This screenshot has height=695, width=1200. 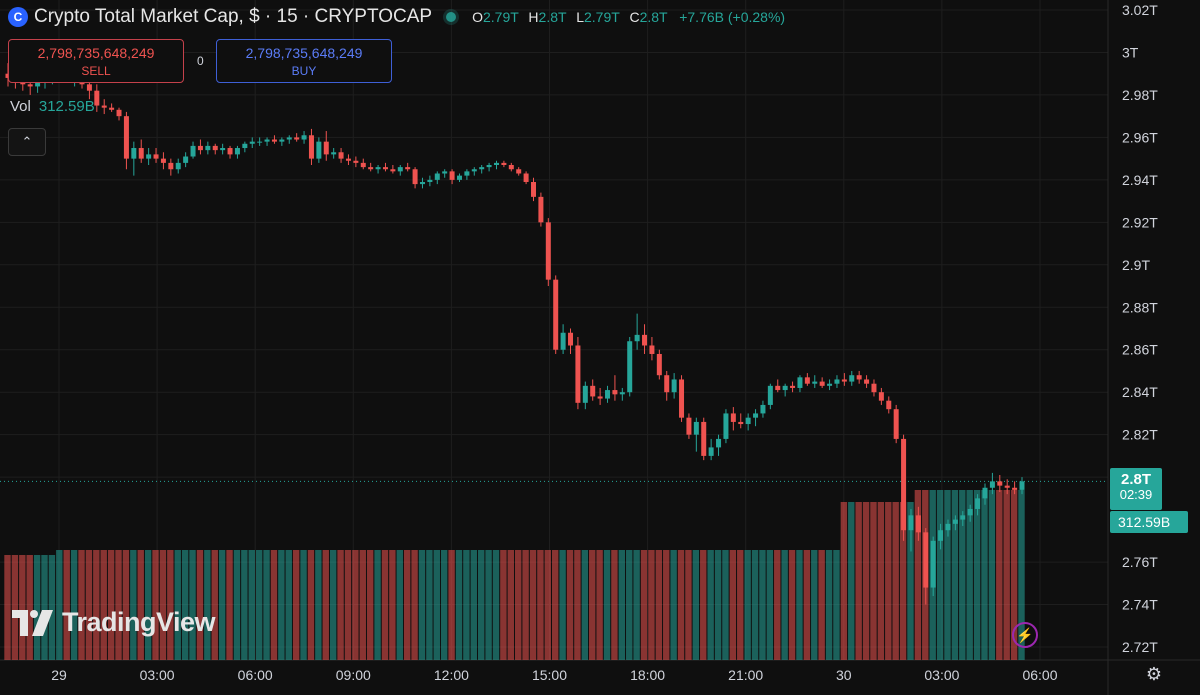 I want to click on time-axis-label: 09:00, so click(x=353, y=675).